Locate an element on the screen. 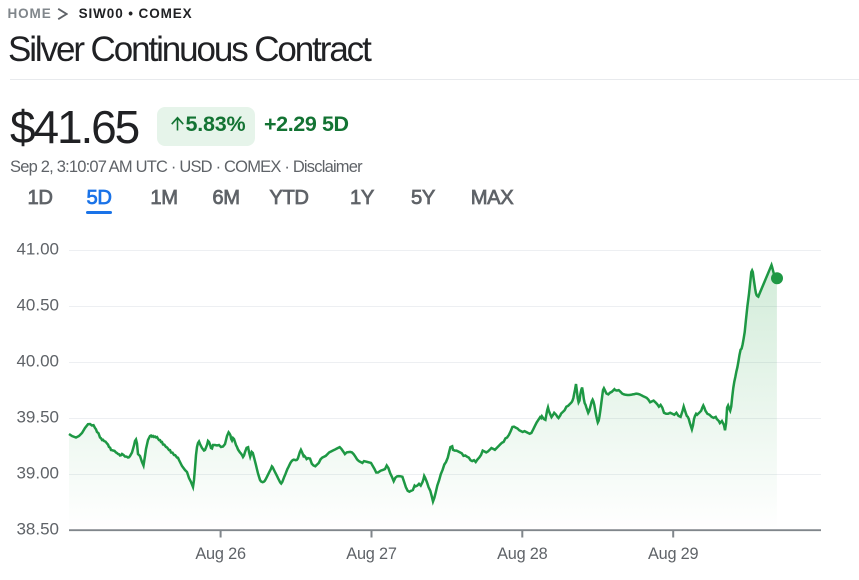 This screenshot has height=580, width=859. svg-text: 39.00 is located at coordinates (37, 473).